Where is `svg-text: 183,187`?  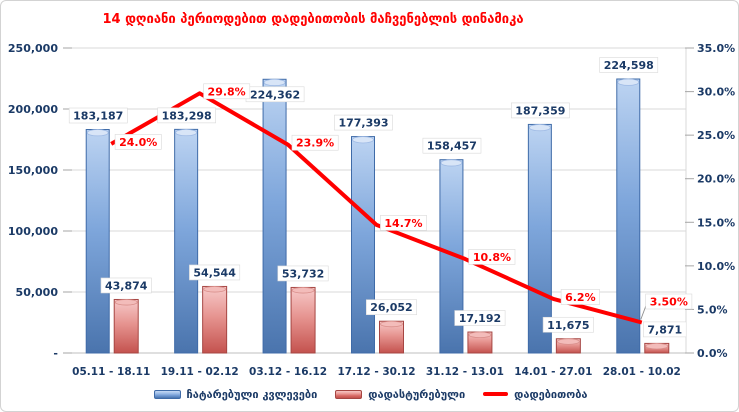
svg-text: 183,187 is located at coordinates (98, 116).